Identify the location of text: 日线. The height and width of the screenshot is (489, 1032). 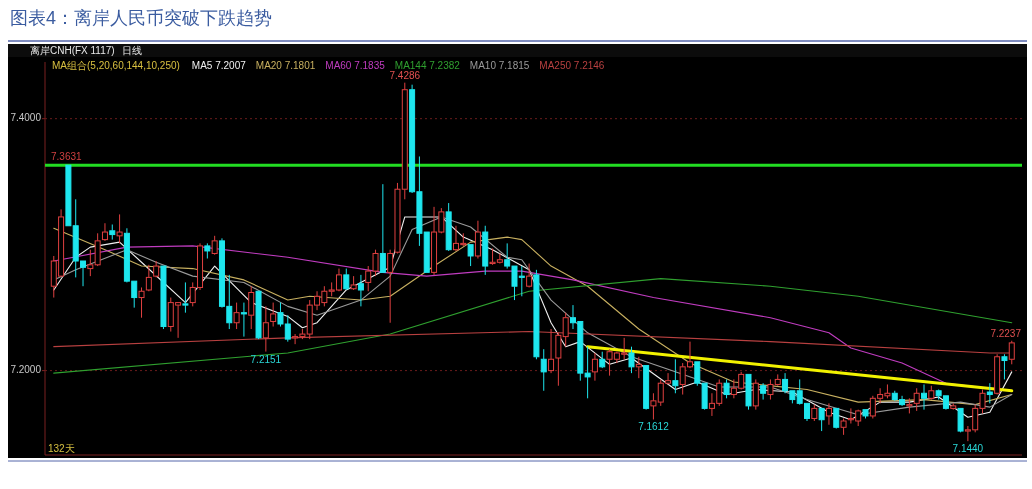
(132, 50).